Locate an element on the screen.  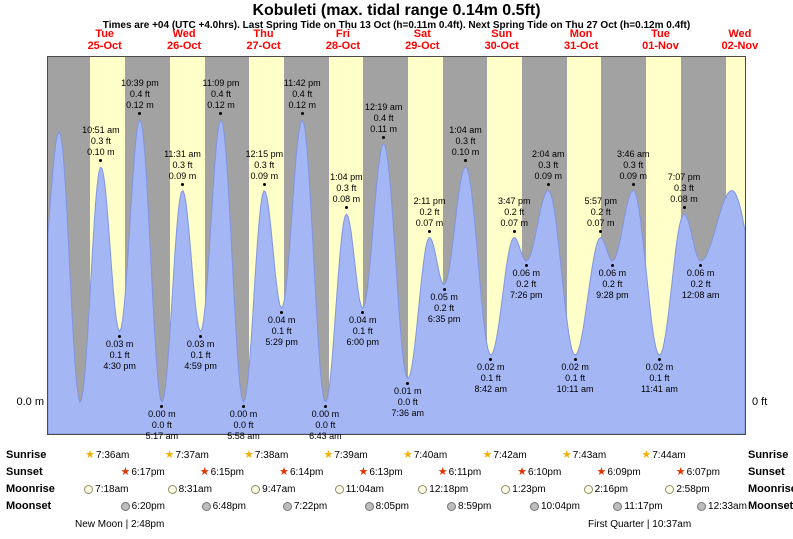
sunrise-entry: ★ 7:37am is located at coordinates (186, 455).